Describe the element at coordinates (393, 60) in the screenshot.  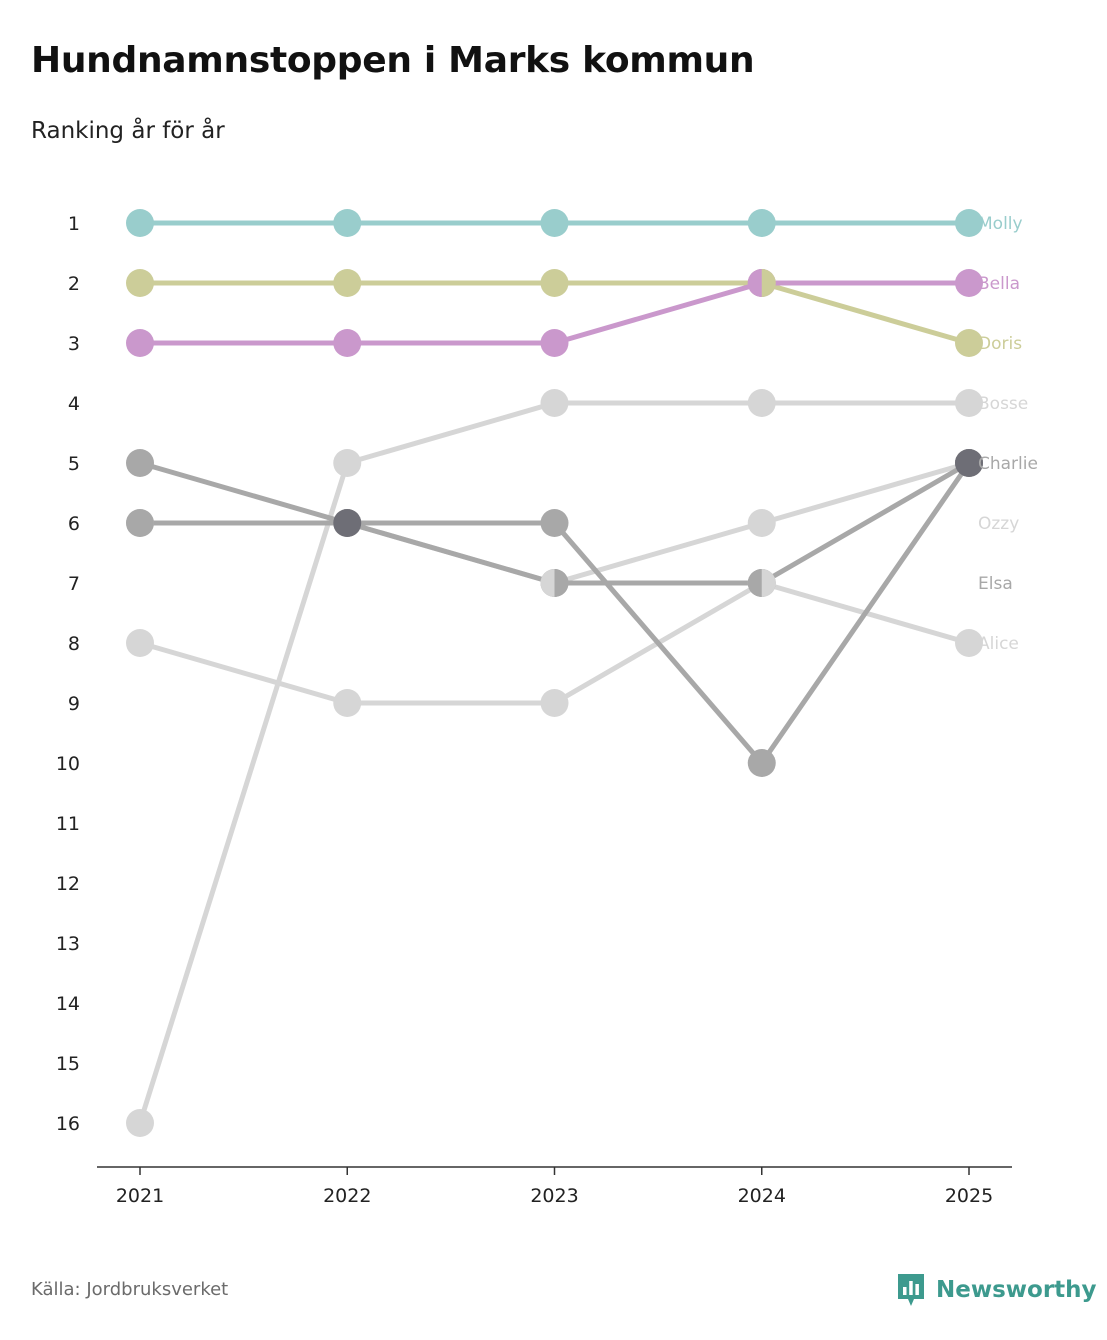
I see `chart-title: Hundnamnstoppen i Marks kommun` at that location.